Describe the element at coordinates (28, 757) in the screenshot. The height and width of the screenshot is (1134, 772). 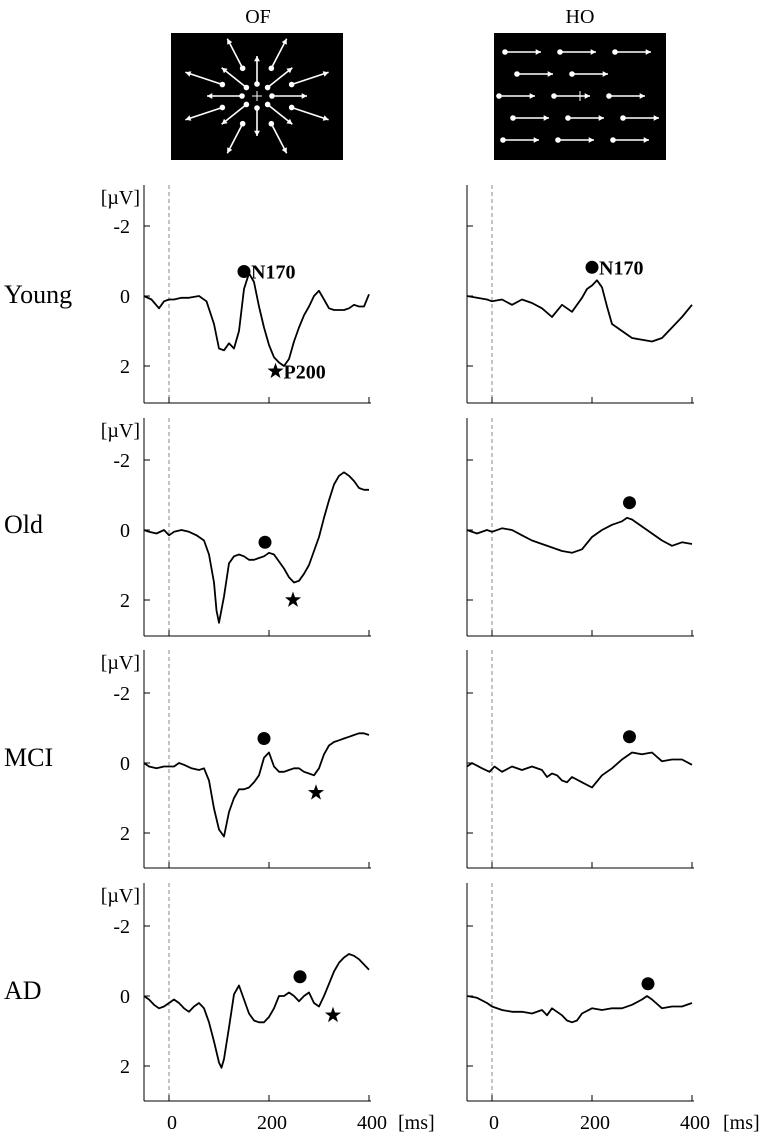
I see `row-label-mci: MCI` at that location.